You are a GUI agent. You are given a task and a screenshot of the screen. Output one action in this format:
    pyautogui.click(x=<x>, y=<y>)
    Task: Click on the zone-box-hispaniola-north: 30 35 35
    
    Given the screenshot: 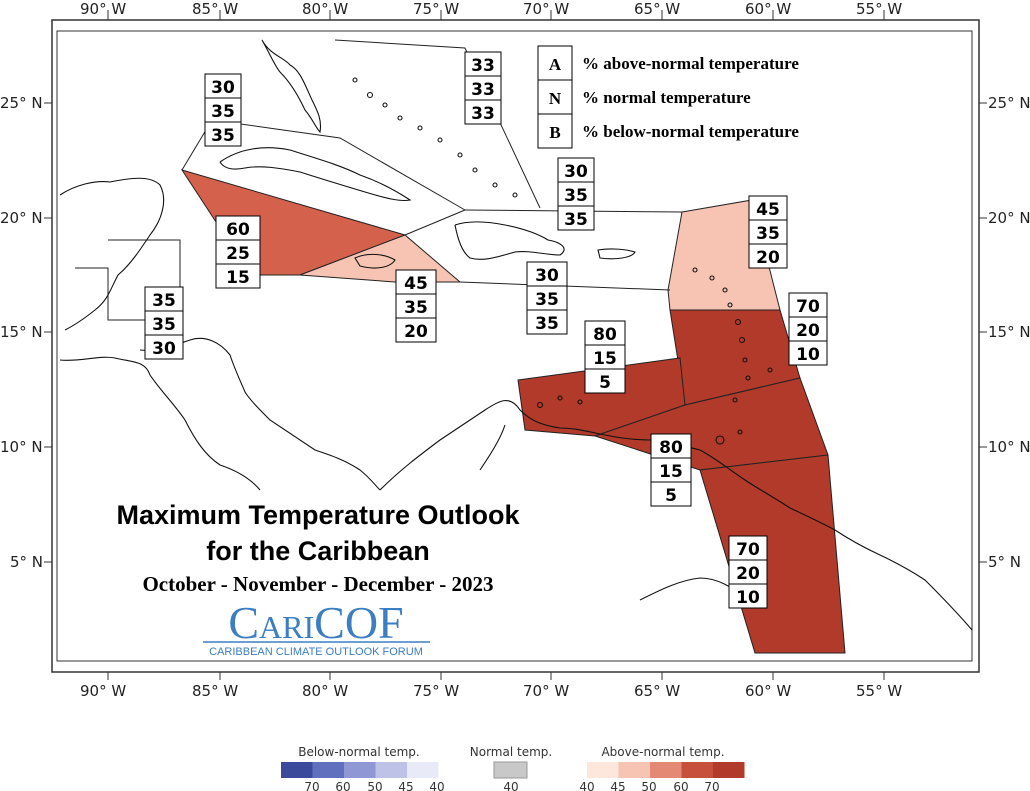 What is the action you would take?
    pyautogui.click(x=576, y=194)
    